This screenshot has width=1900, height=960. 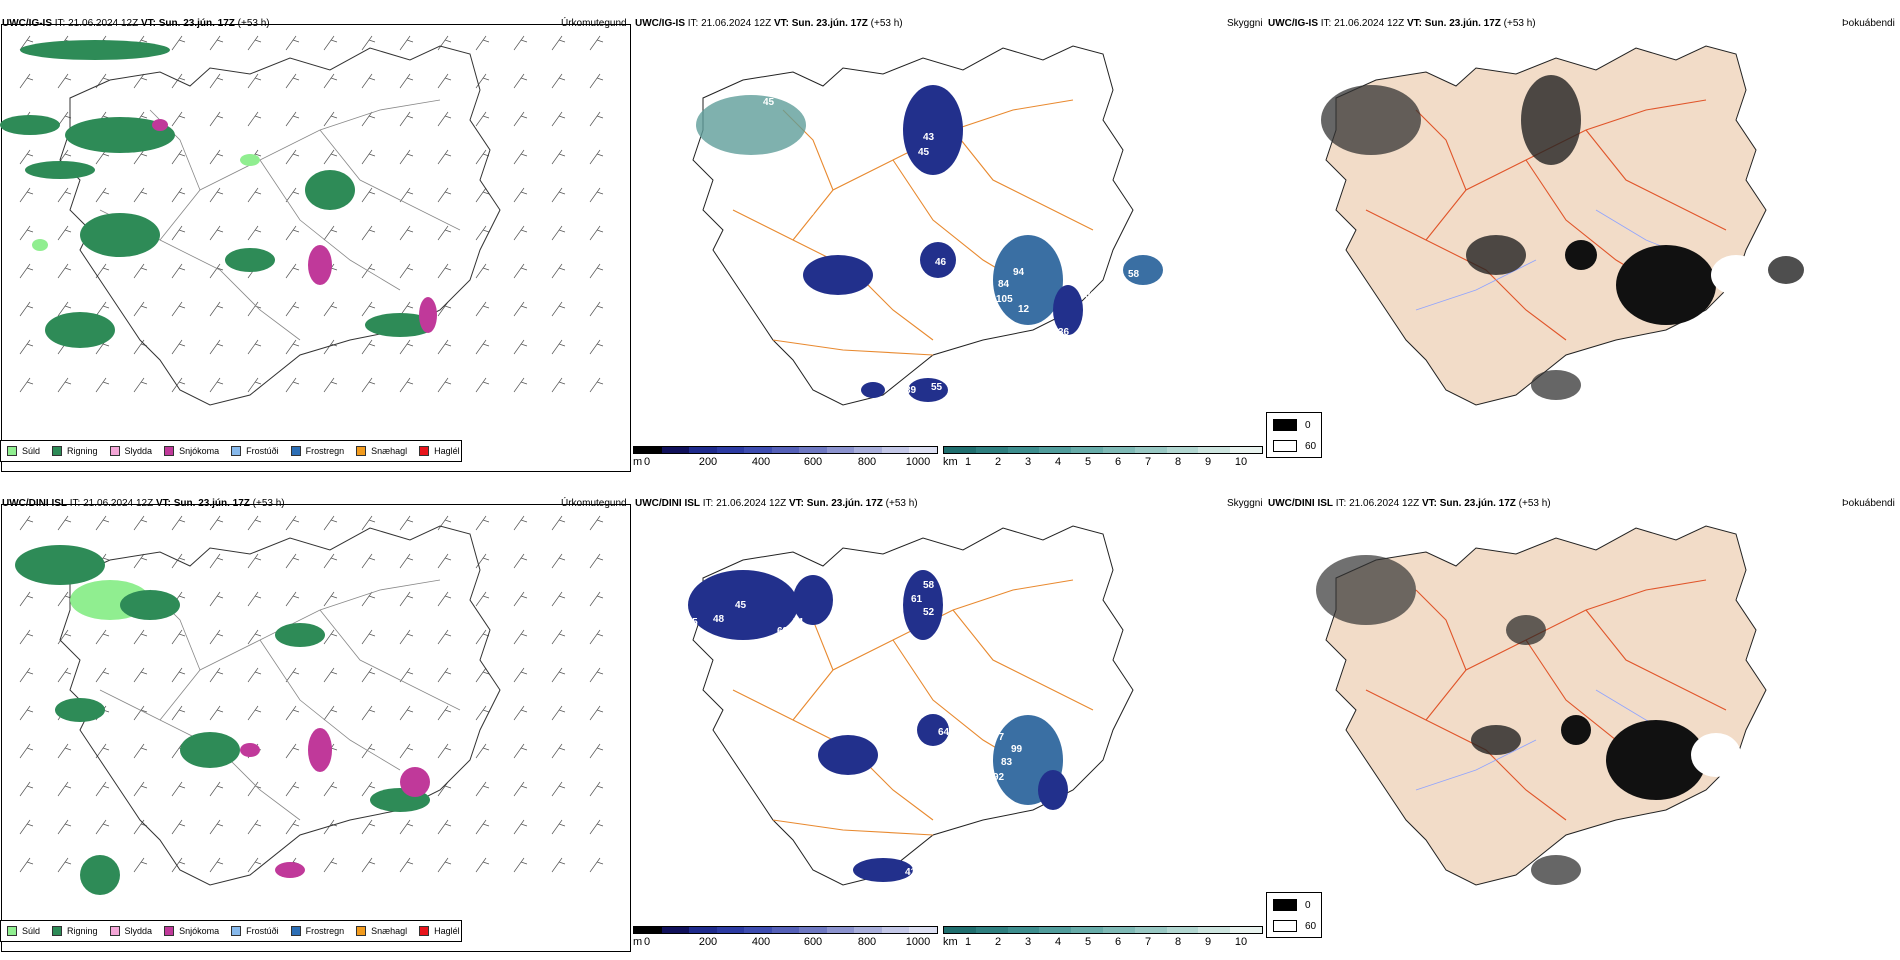 What do you see at coordinates (1562, 225) in the screenshot?
I see `fog-map` at bounding box center [1562, 225].